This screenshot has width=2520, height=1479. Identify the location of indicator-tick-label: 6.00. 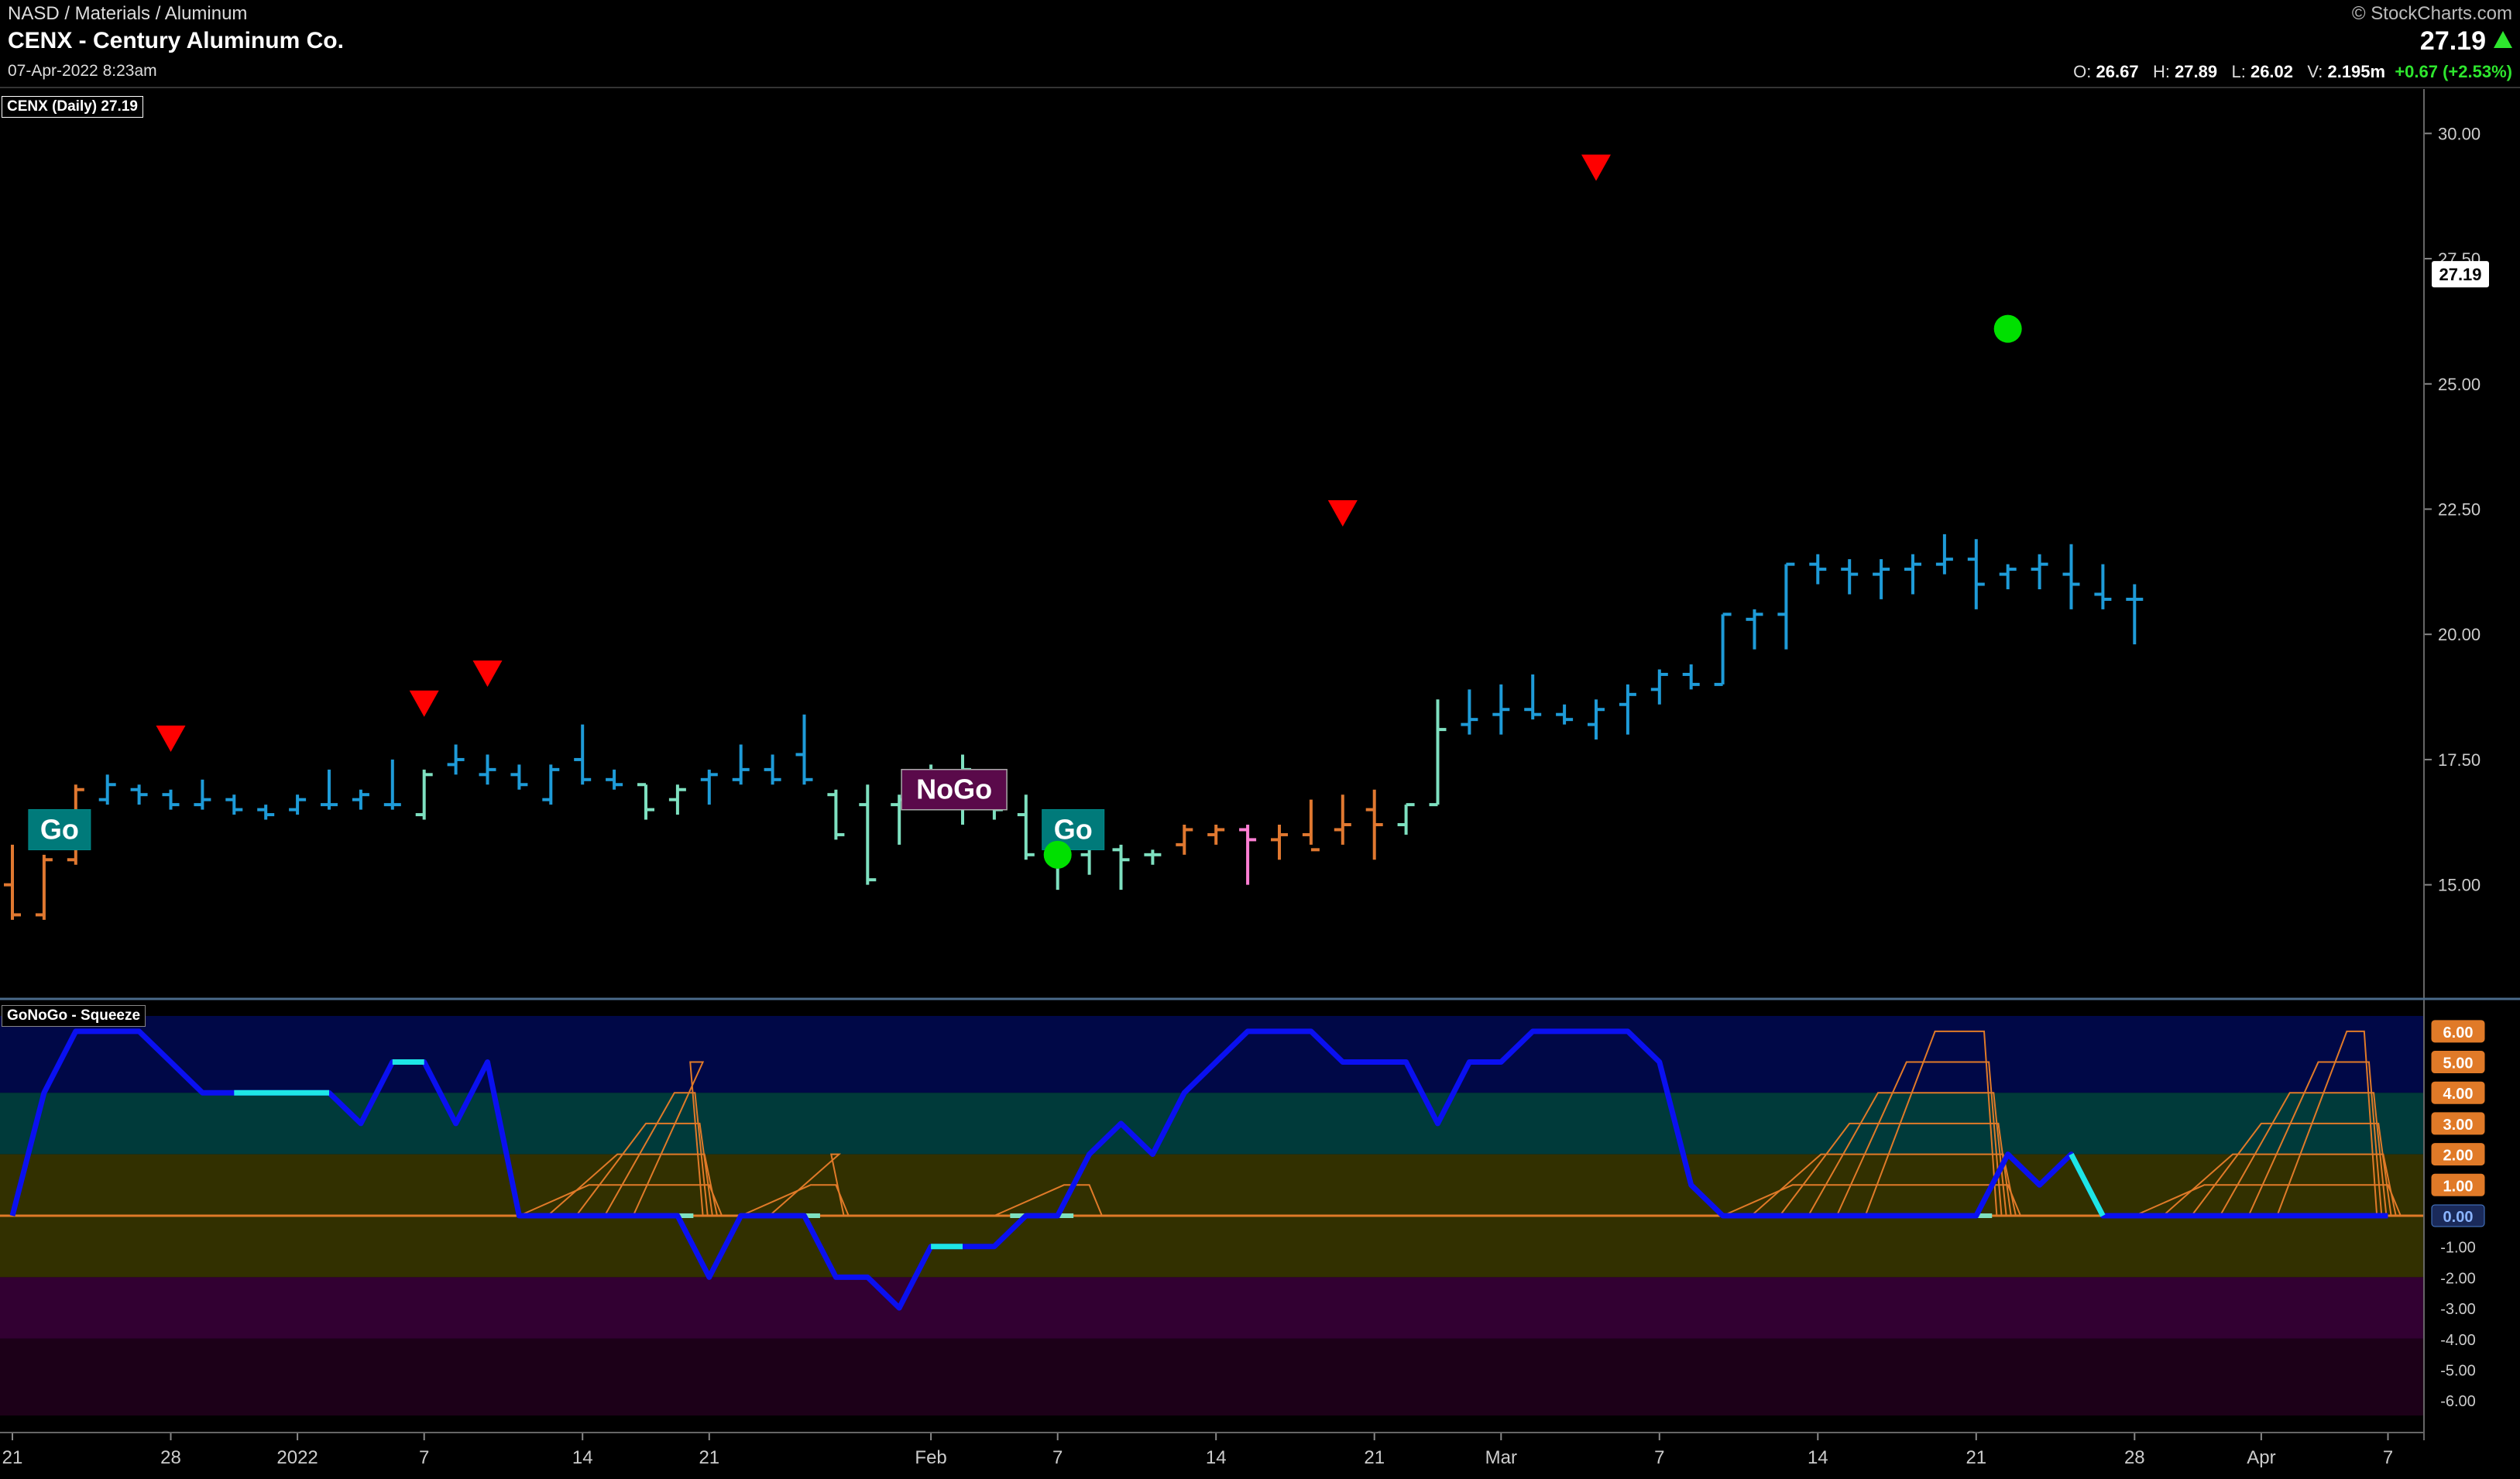
(2458, 1032).